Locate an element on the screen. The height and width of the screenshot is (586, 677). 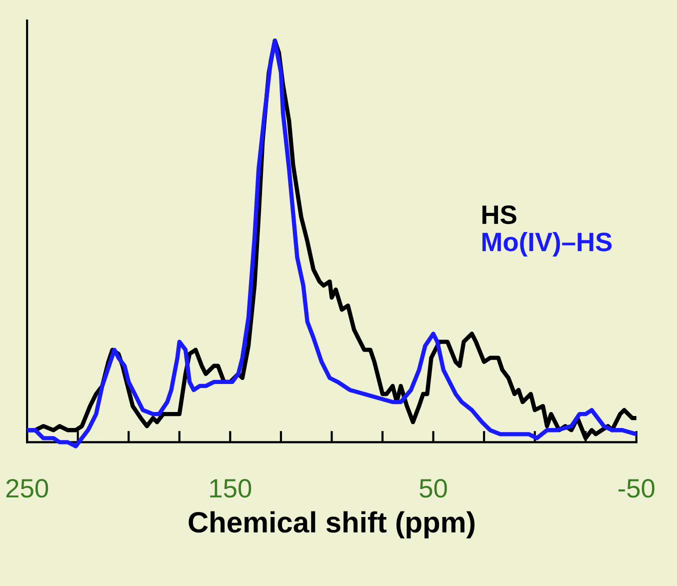
x-tick-label: 250 is located at coordinates (27, 488).